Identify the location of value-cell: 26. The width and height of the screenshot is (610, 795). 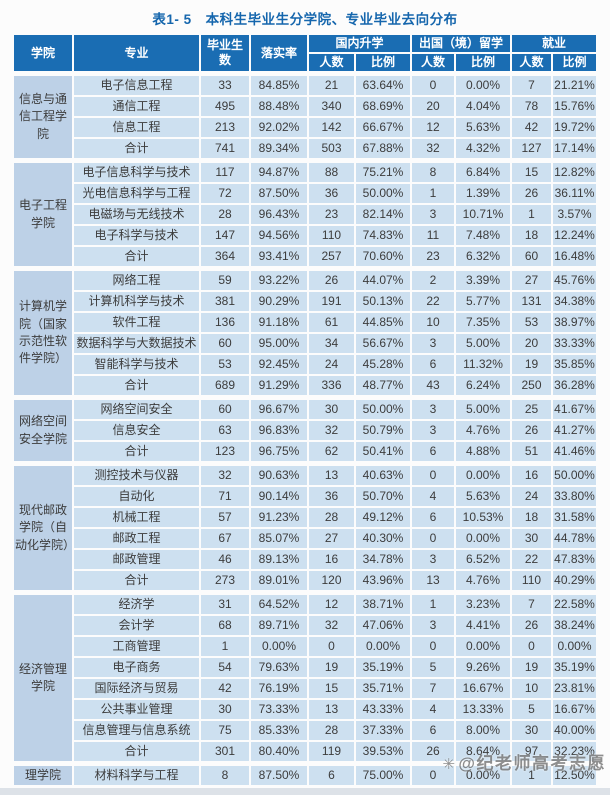
(331, 279).